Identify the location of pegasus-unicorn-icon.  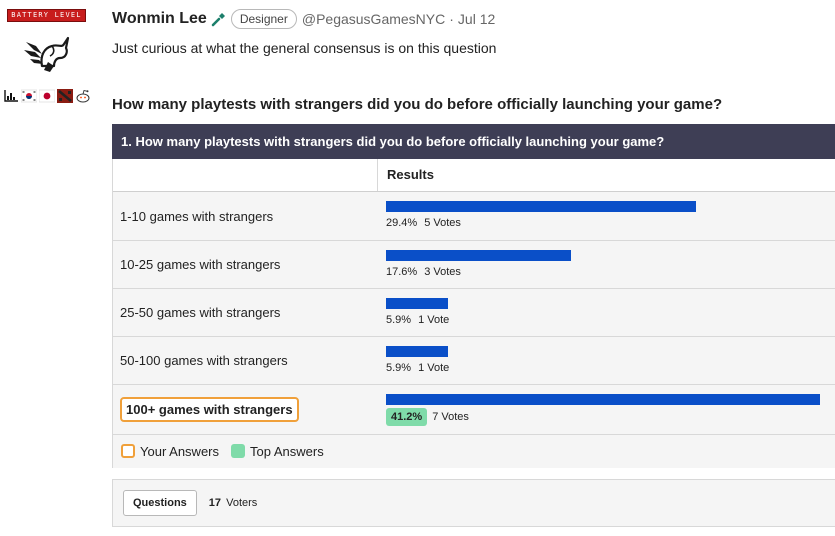
(47, 55).